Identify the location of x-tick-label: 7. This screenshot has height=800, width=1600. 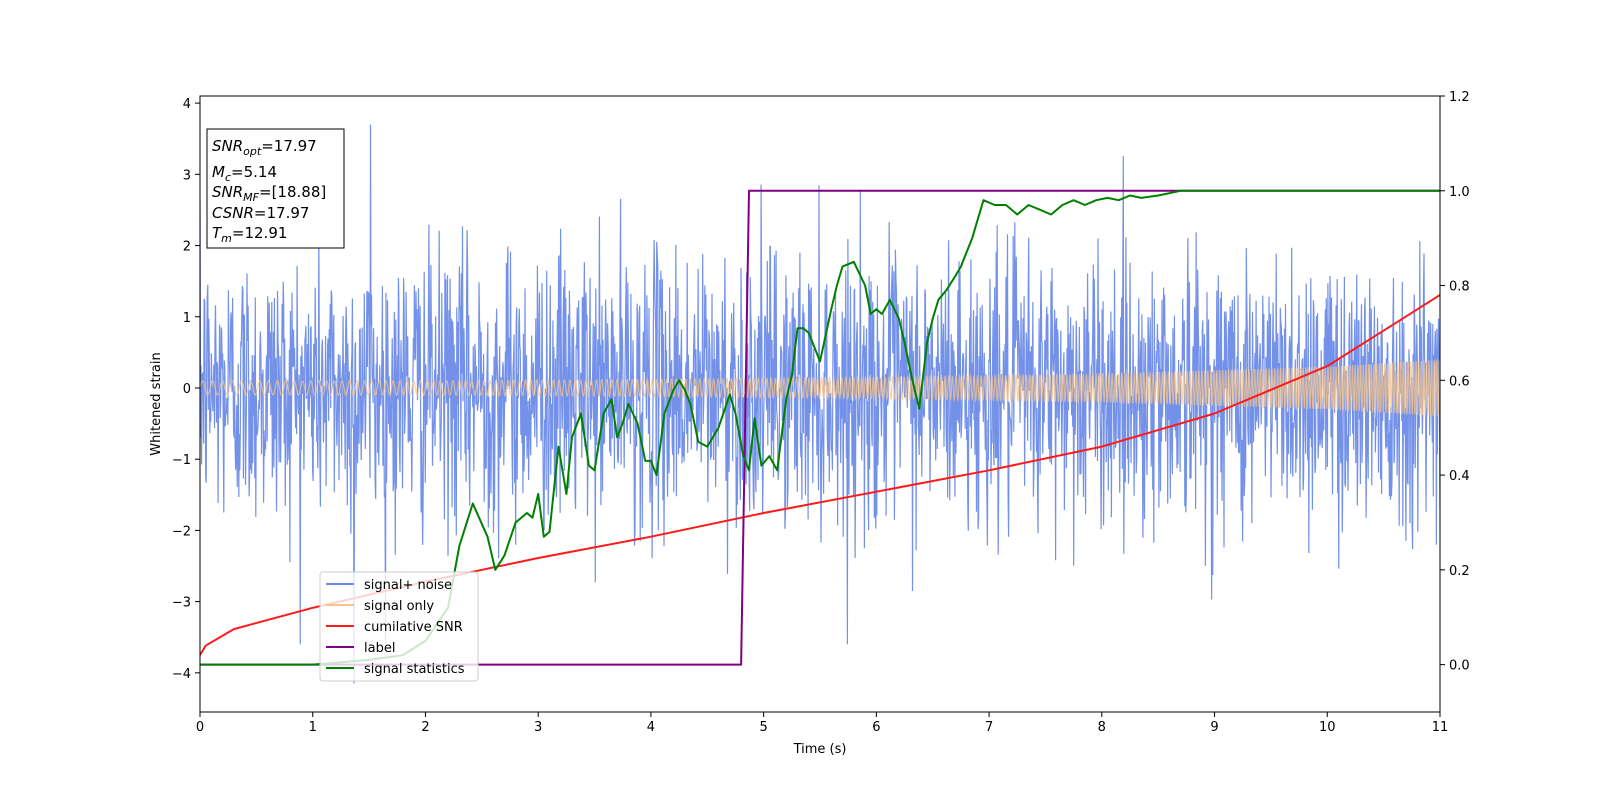
(989, 727).